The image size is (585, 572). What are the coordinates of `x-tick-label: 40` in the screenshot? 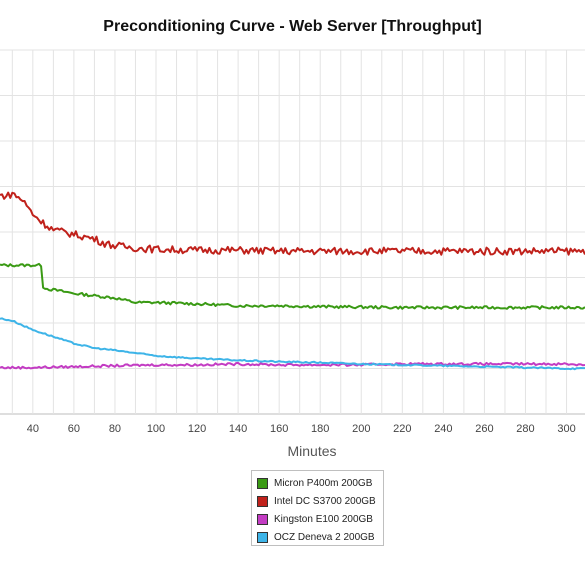 It's located at (33, 429).